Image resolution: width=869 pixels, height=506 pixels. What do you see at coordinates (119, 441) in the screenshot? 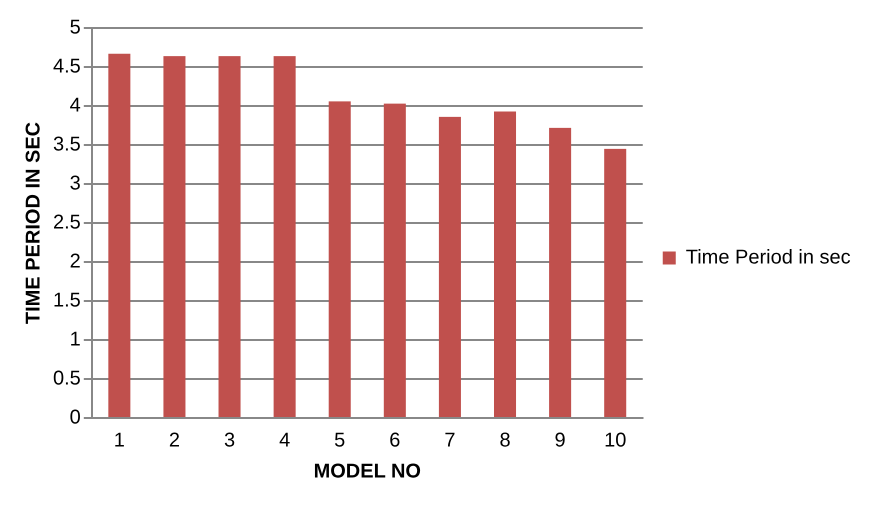
I see `x-tick-label: 1` at bounding box center [119, 441].